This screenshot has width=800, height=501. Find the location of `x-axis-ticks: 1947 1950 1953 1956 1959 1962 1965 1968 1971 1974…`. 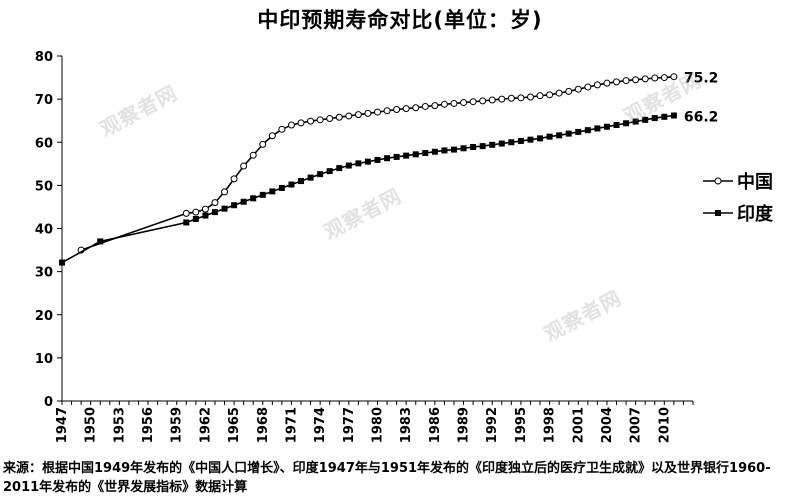

x-axis-ticks: 1947 1950 1953 1956 1959 1962 1965 1968 1971 1974… is located at coordinates (374, 422).